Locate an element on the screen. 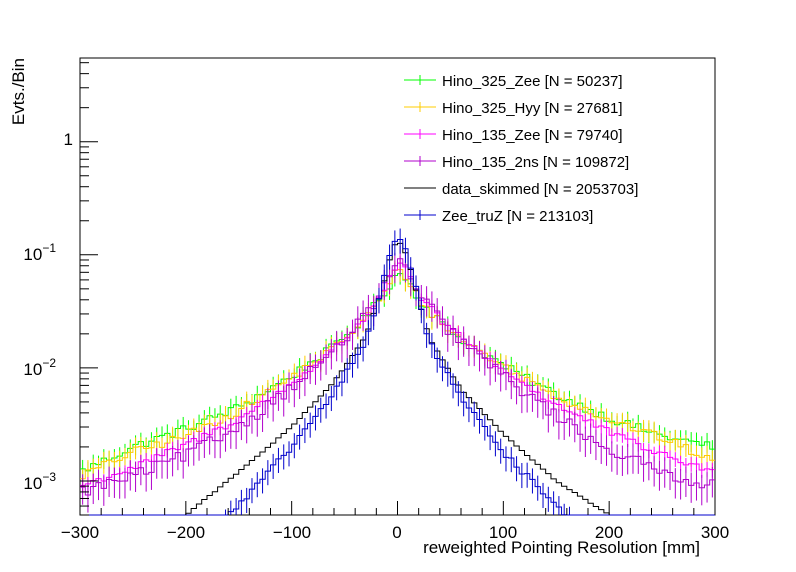 This screenshot has width=796, height=572. y-tick-label: 10⁻¹ is located at coordinates (39, 252).